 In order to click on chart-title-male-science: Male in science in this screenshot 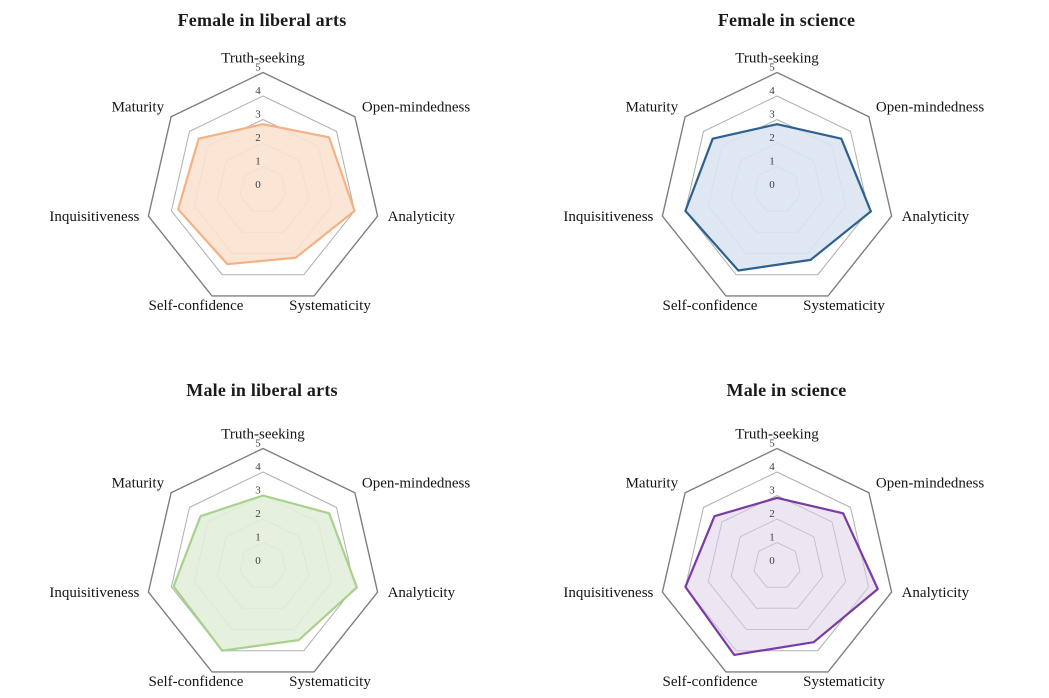, I will do `click(786, 390)`.